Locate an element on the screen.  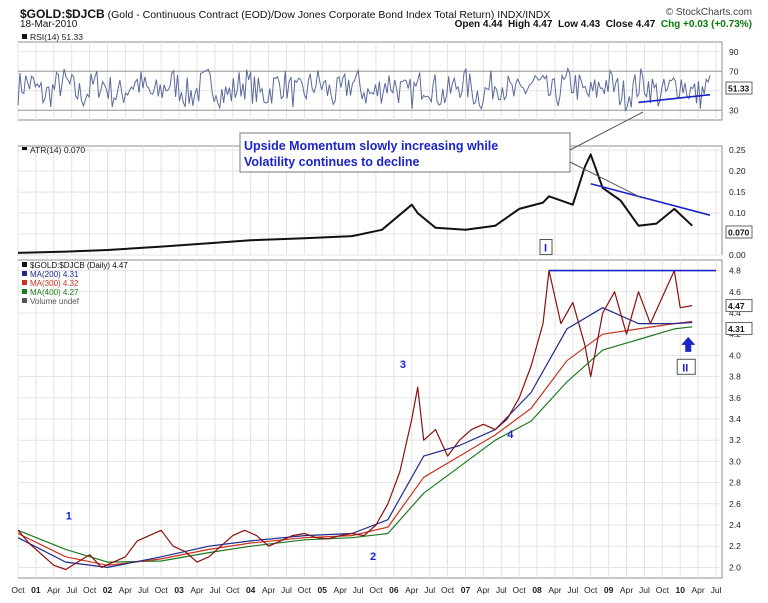
y-tick-label: 3.8 is located at coordinates (735, 377).